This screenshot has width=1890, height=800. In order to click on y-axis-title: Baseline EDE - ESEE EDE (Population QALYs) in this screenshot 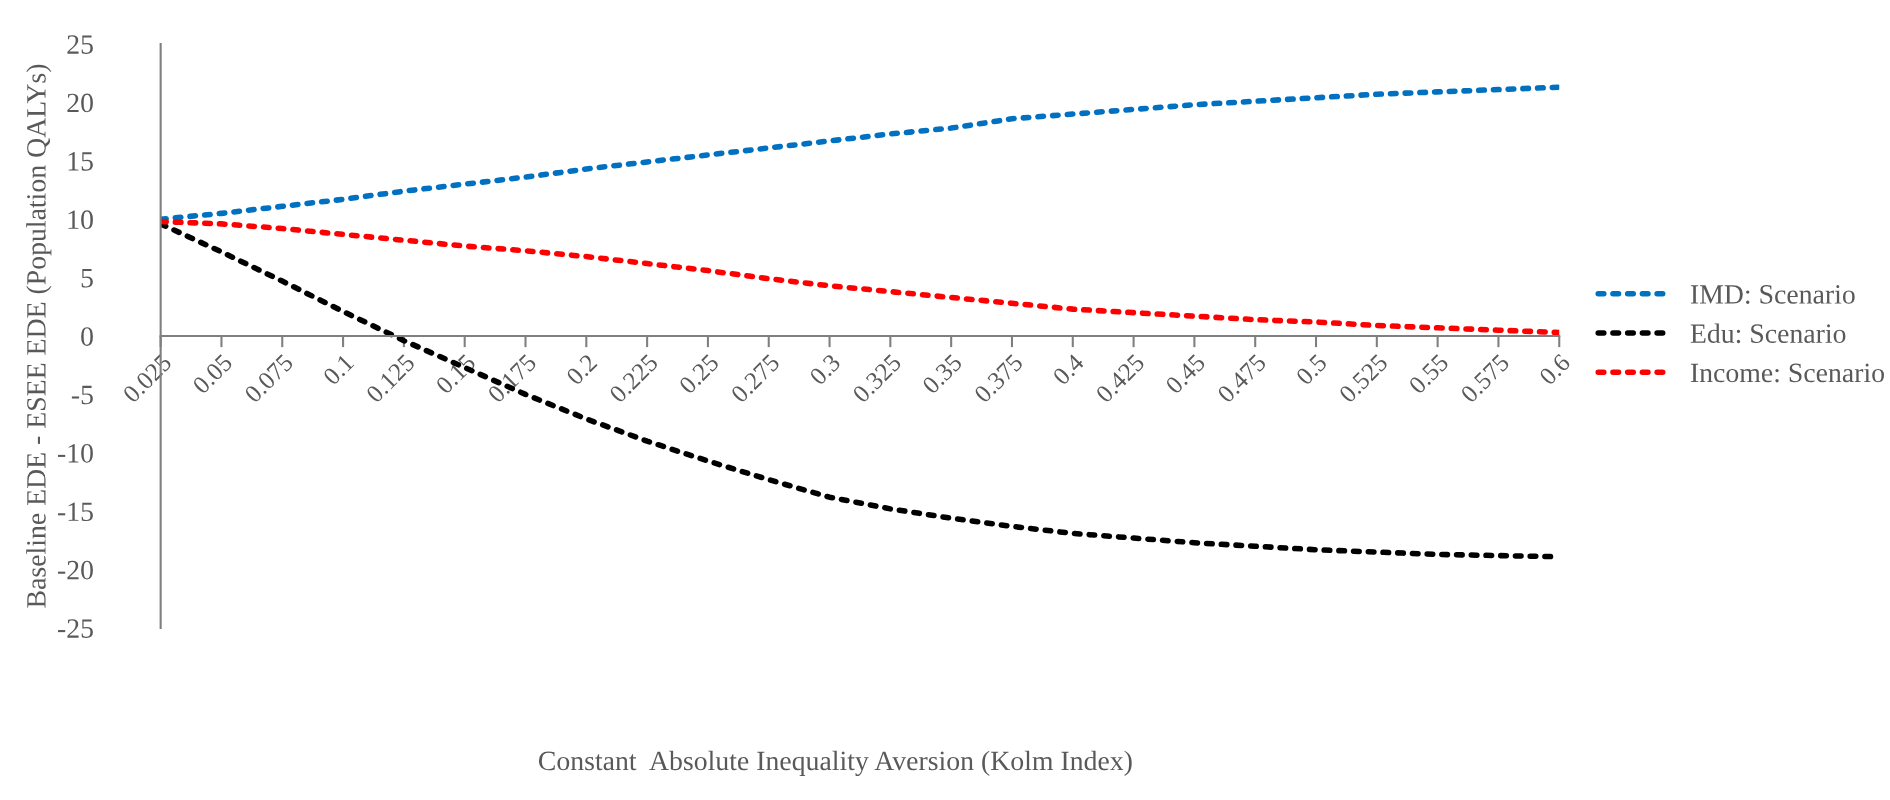, I will do `click(39, 336)`.